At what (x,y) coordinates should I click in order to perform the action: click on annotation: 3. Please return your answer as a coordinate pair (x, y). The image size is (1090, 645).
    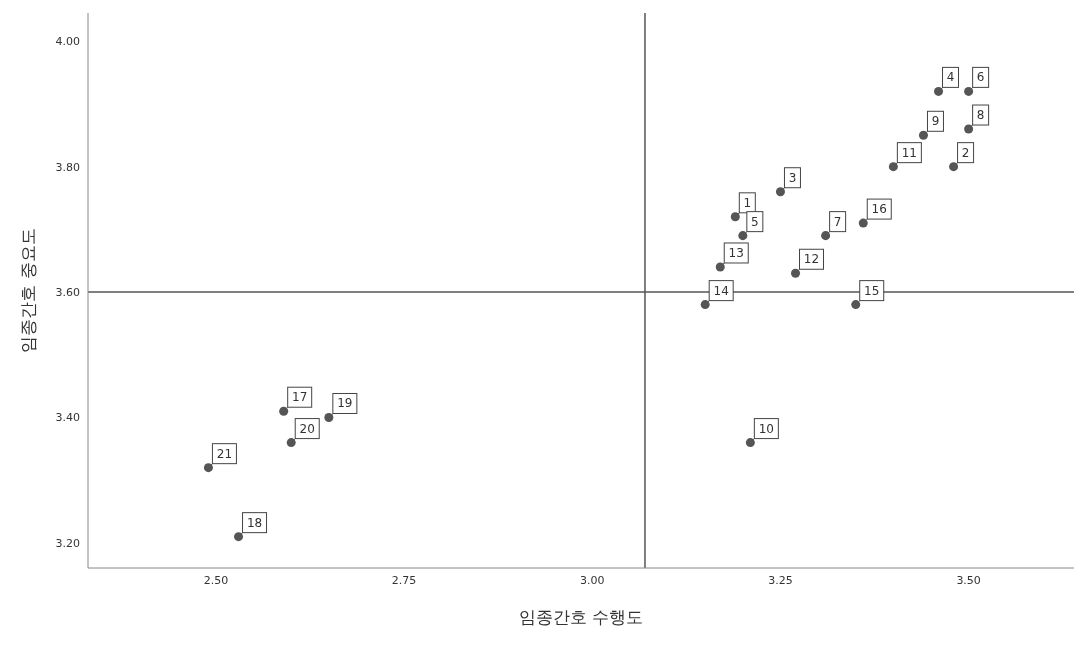
    Looking at the image, I should click on (792, 177).